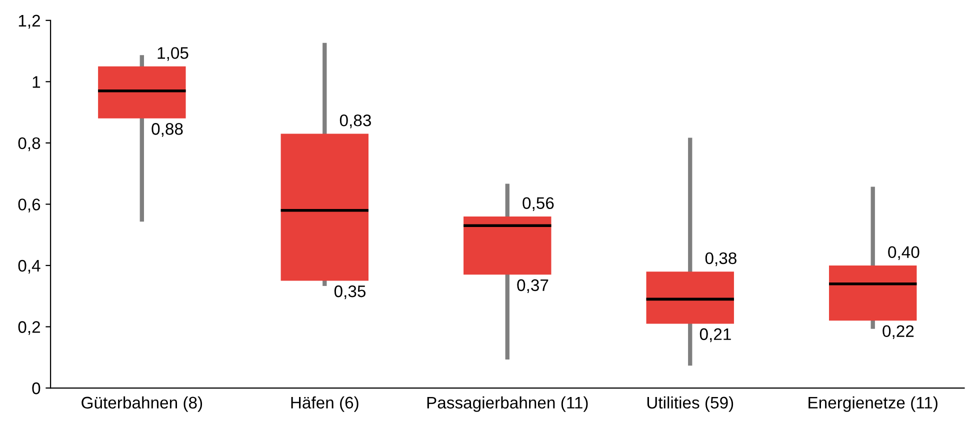 The image size is (972, 425). What do you see at coordinates (904, 253) in the screenshot?
I see `annotation: 0,40` at bounding box center [904, 253].